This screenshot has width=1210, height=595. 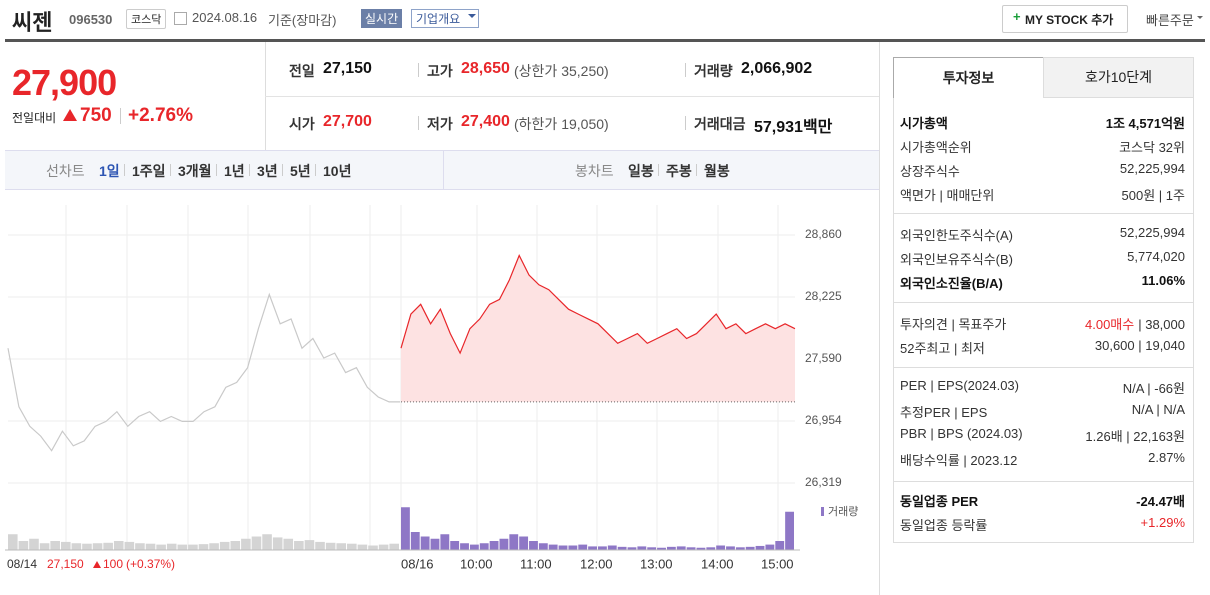 I want to click on period-tab: 1일, so click(x=109, y=171).